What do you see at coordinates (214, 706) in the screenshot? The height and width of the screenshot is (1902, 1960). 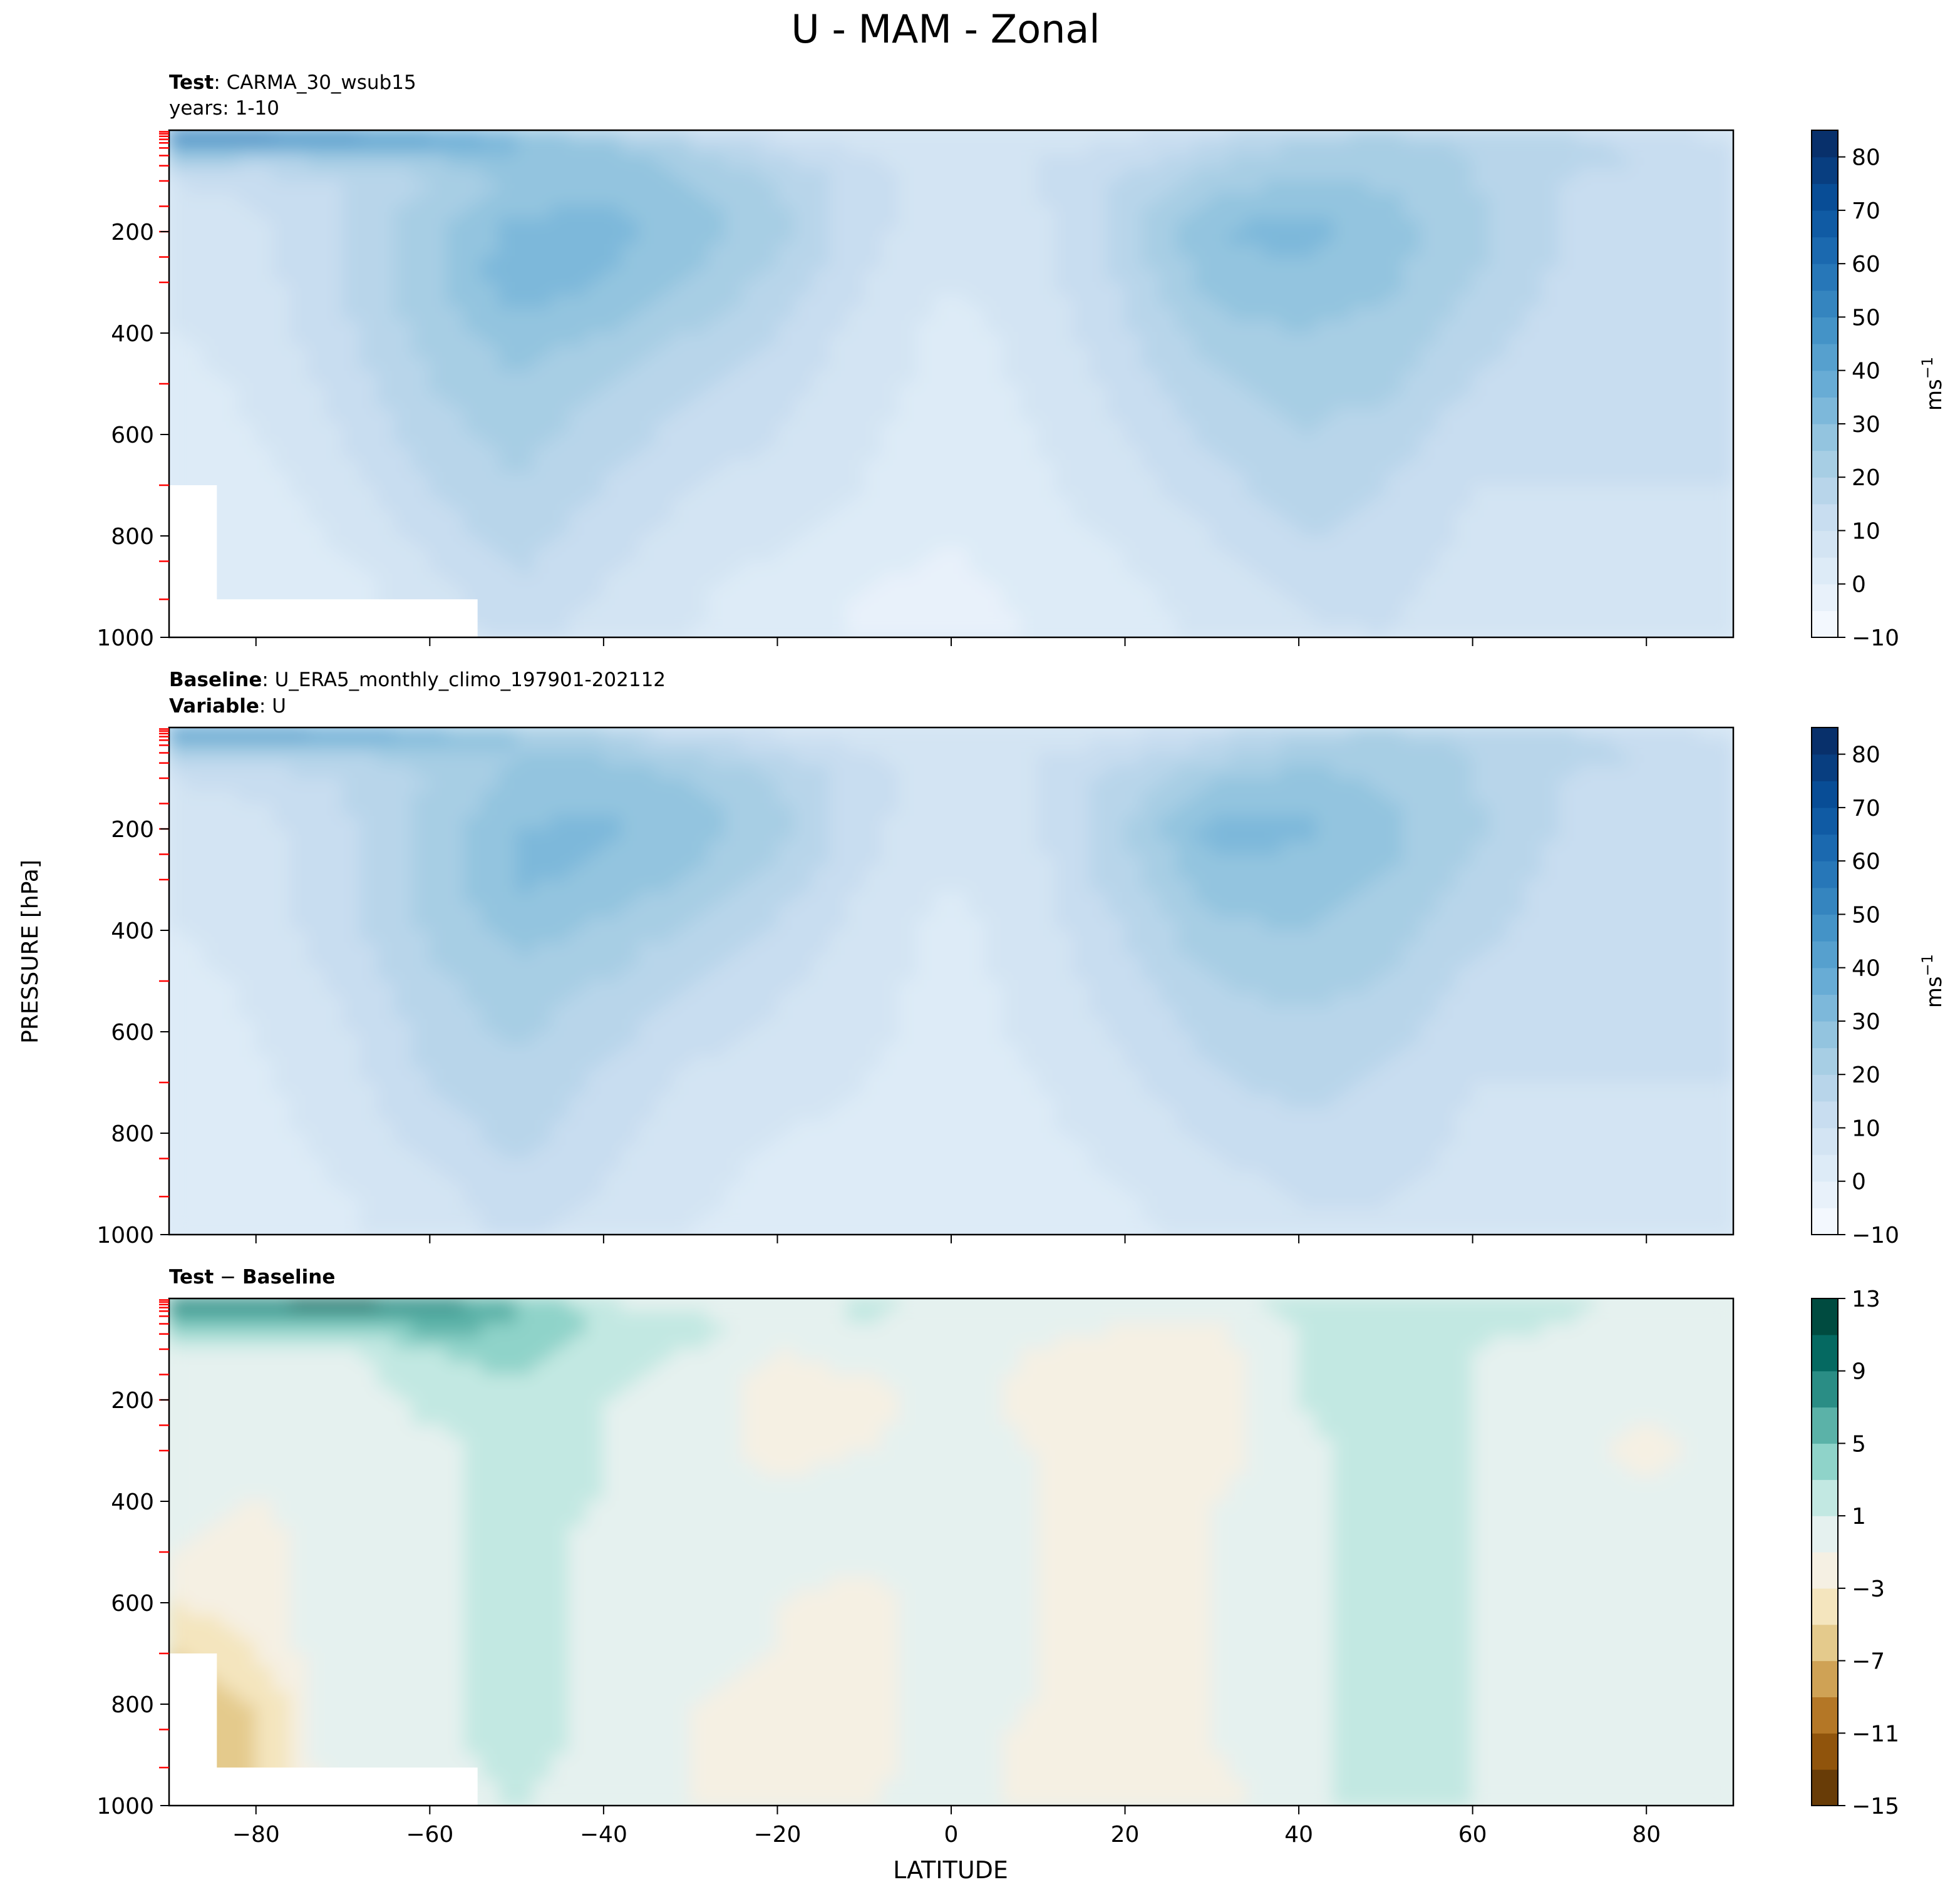 I see `variable-label: Variable` at bounding box center [214, 706].